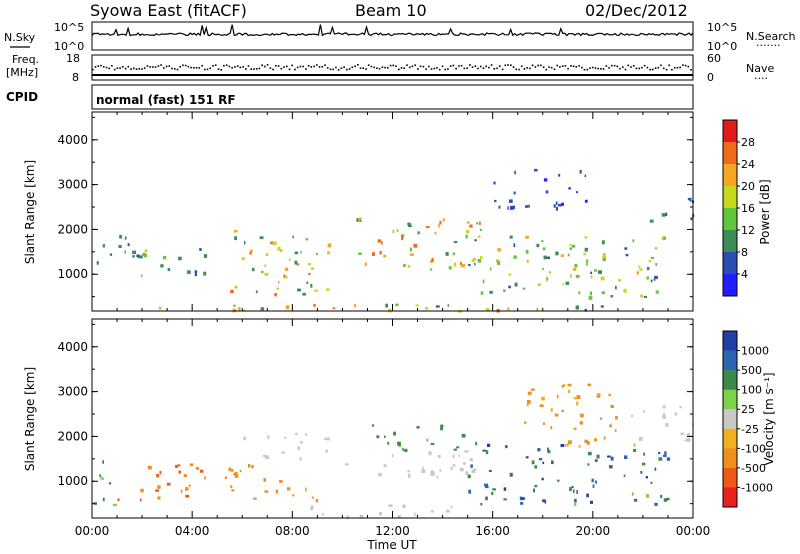 The image size is (800, 554). I want to click on nave-tick-top: 60, so click(714, 58).